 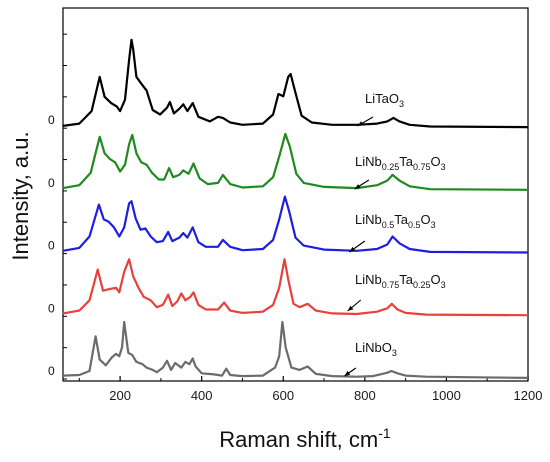 I want to click on zero-labels: 0 0 0 0 0, so click(x=51, y=245).